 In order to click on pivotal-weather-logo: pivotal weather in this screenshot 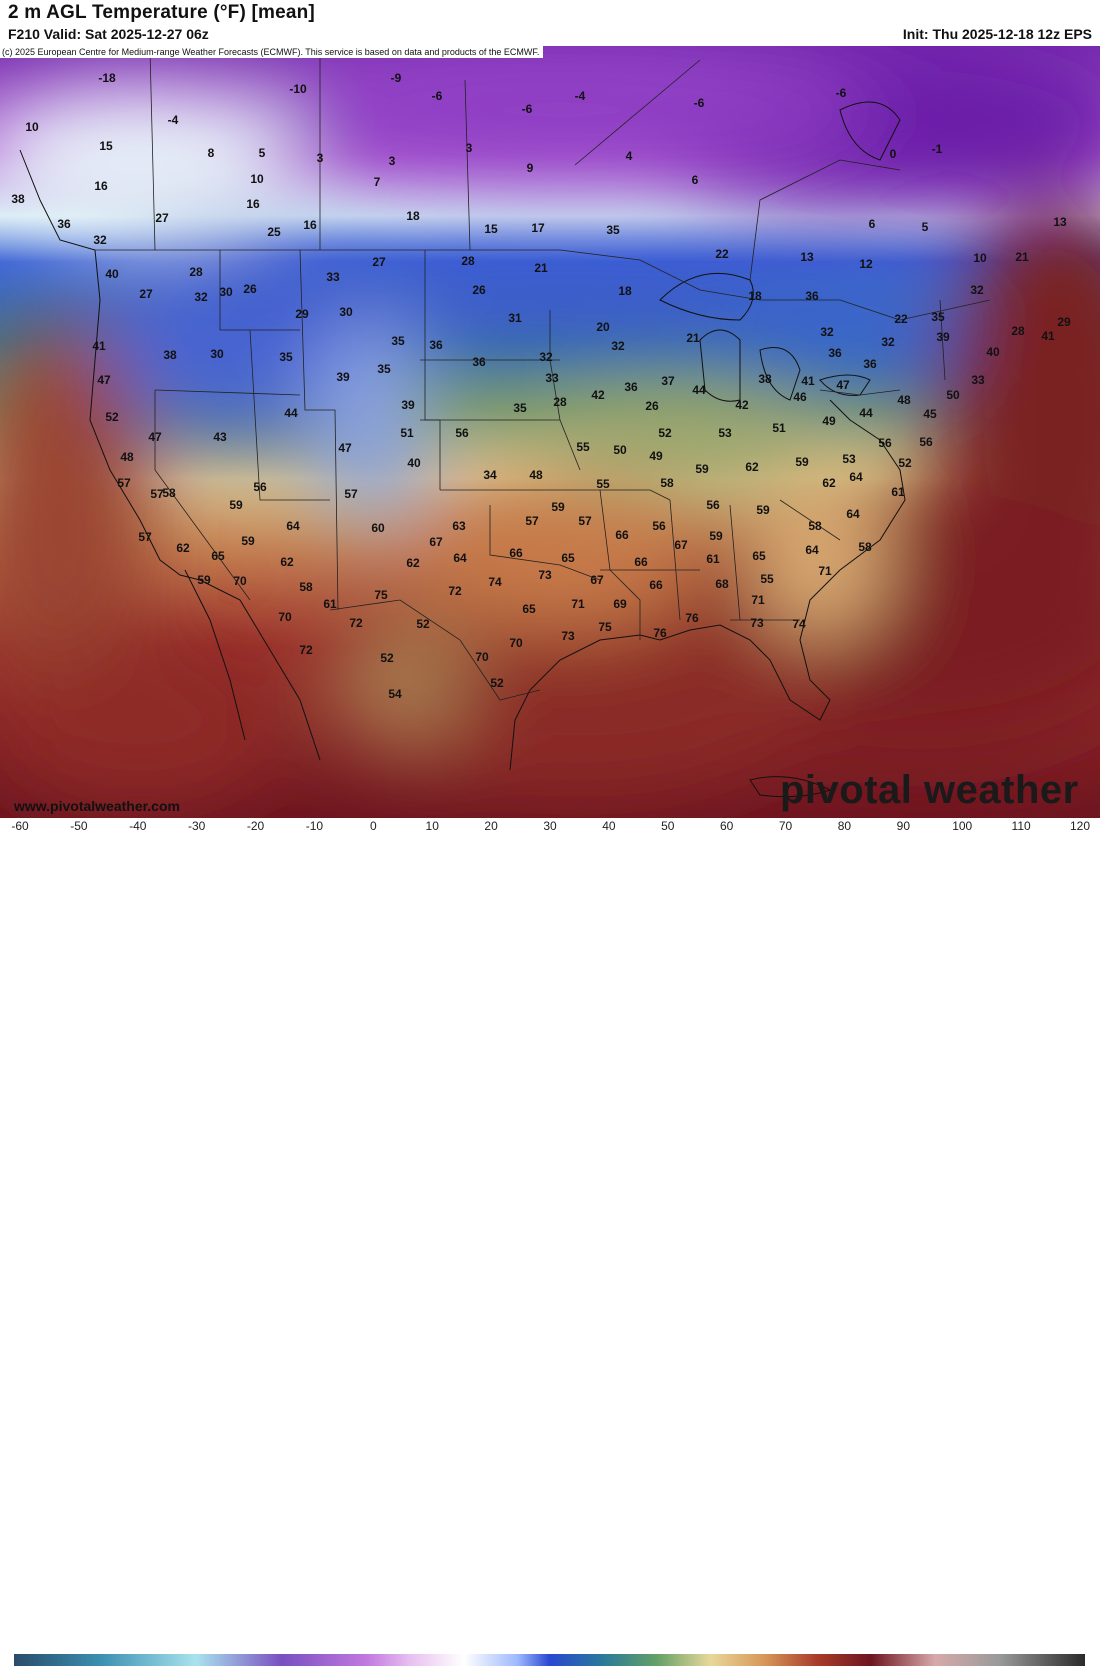, I will do `click(929, 790)`.